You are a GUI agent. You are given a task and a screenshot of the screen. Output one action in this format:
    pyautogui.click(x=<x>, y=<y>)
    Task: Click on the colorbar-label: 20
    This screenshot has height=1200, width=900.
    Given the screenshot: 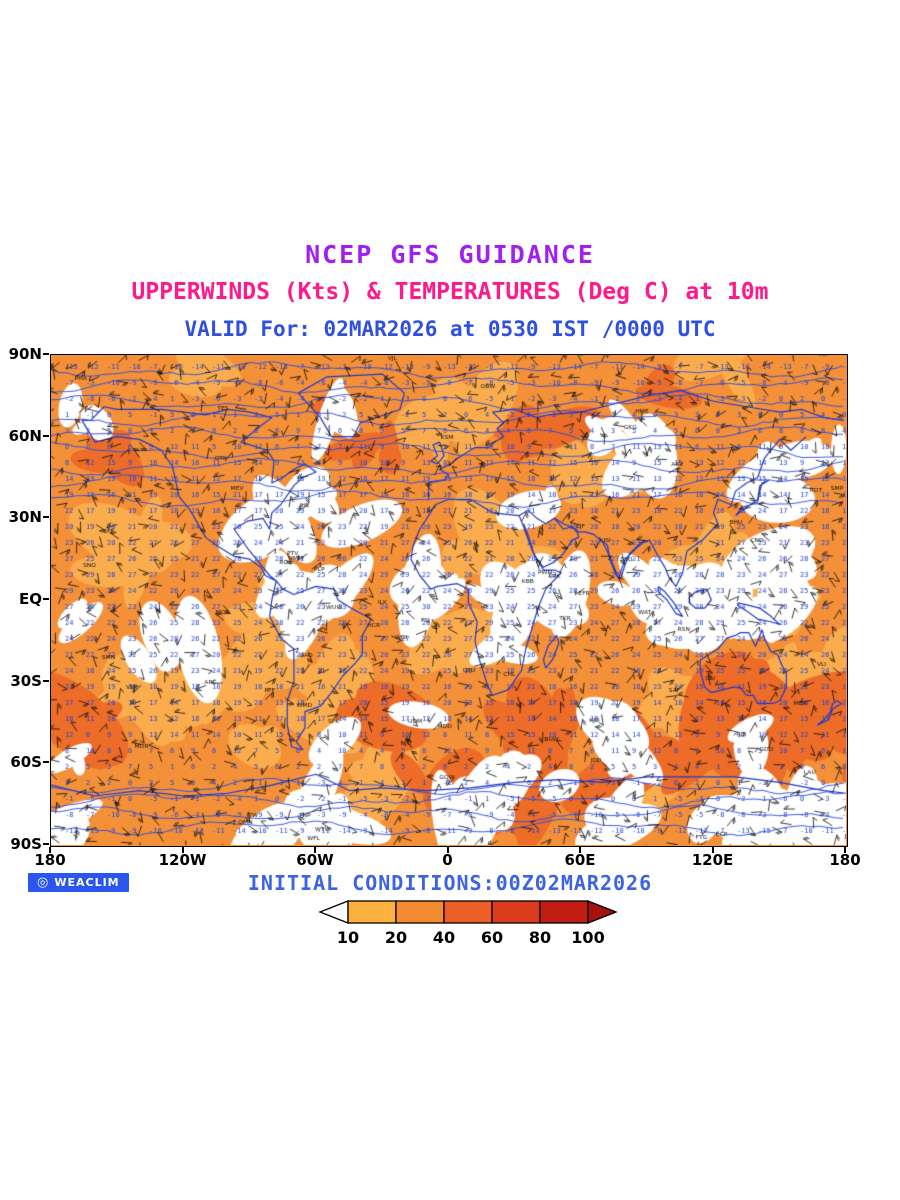 What is the action you would take?
    pyautogui.click(x=396, y=937)
    